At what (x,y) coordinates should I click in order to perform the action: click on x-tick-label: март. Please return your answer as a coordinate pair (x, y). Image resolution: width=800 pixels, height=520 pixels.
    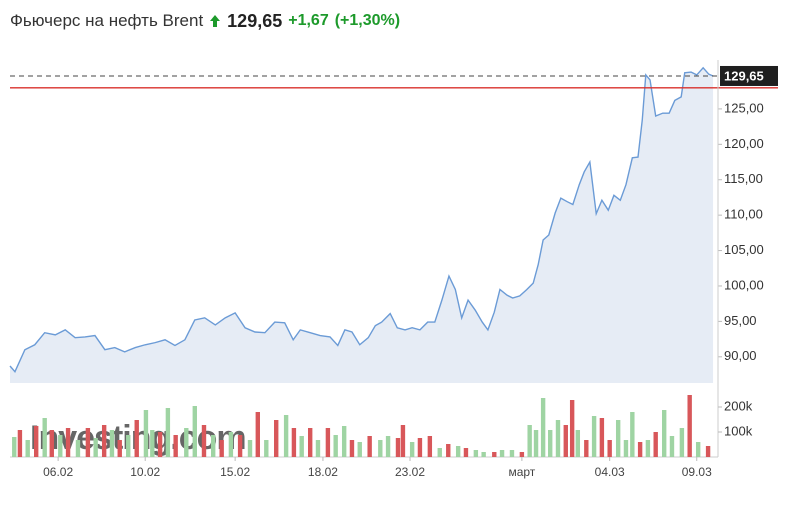
    Looking at the image, I should click on (521, 472).